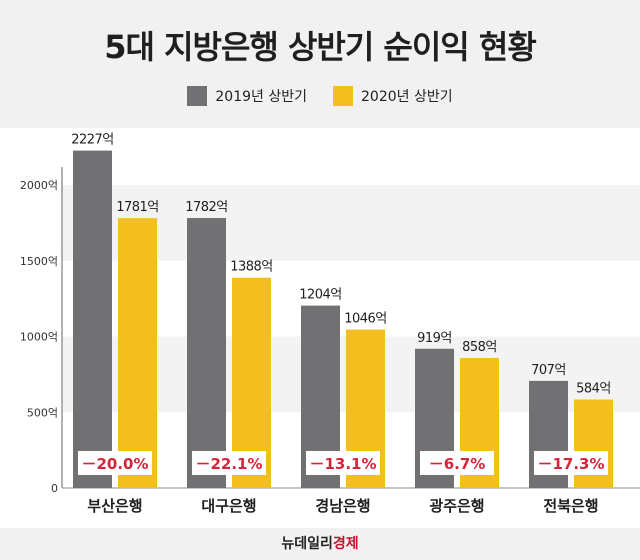  Describe the element at coordinates (228, 506) in the screenshot. I see `x-tick-label: 대구은행` at that location.